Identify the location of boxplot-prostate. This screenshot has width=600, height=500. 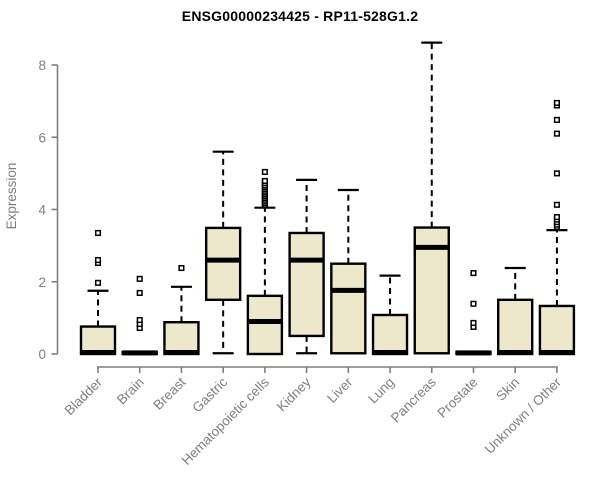
(473, 313).